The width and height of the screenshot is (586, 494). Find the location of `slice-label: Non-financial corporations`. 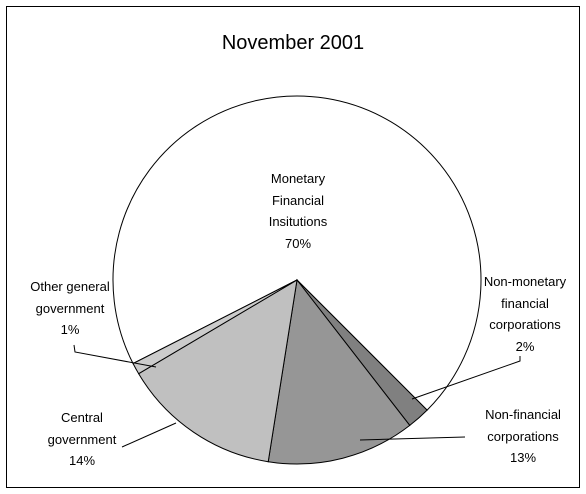

slice-label: Non-financial corporations is located at coordinates (523, 425).